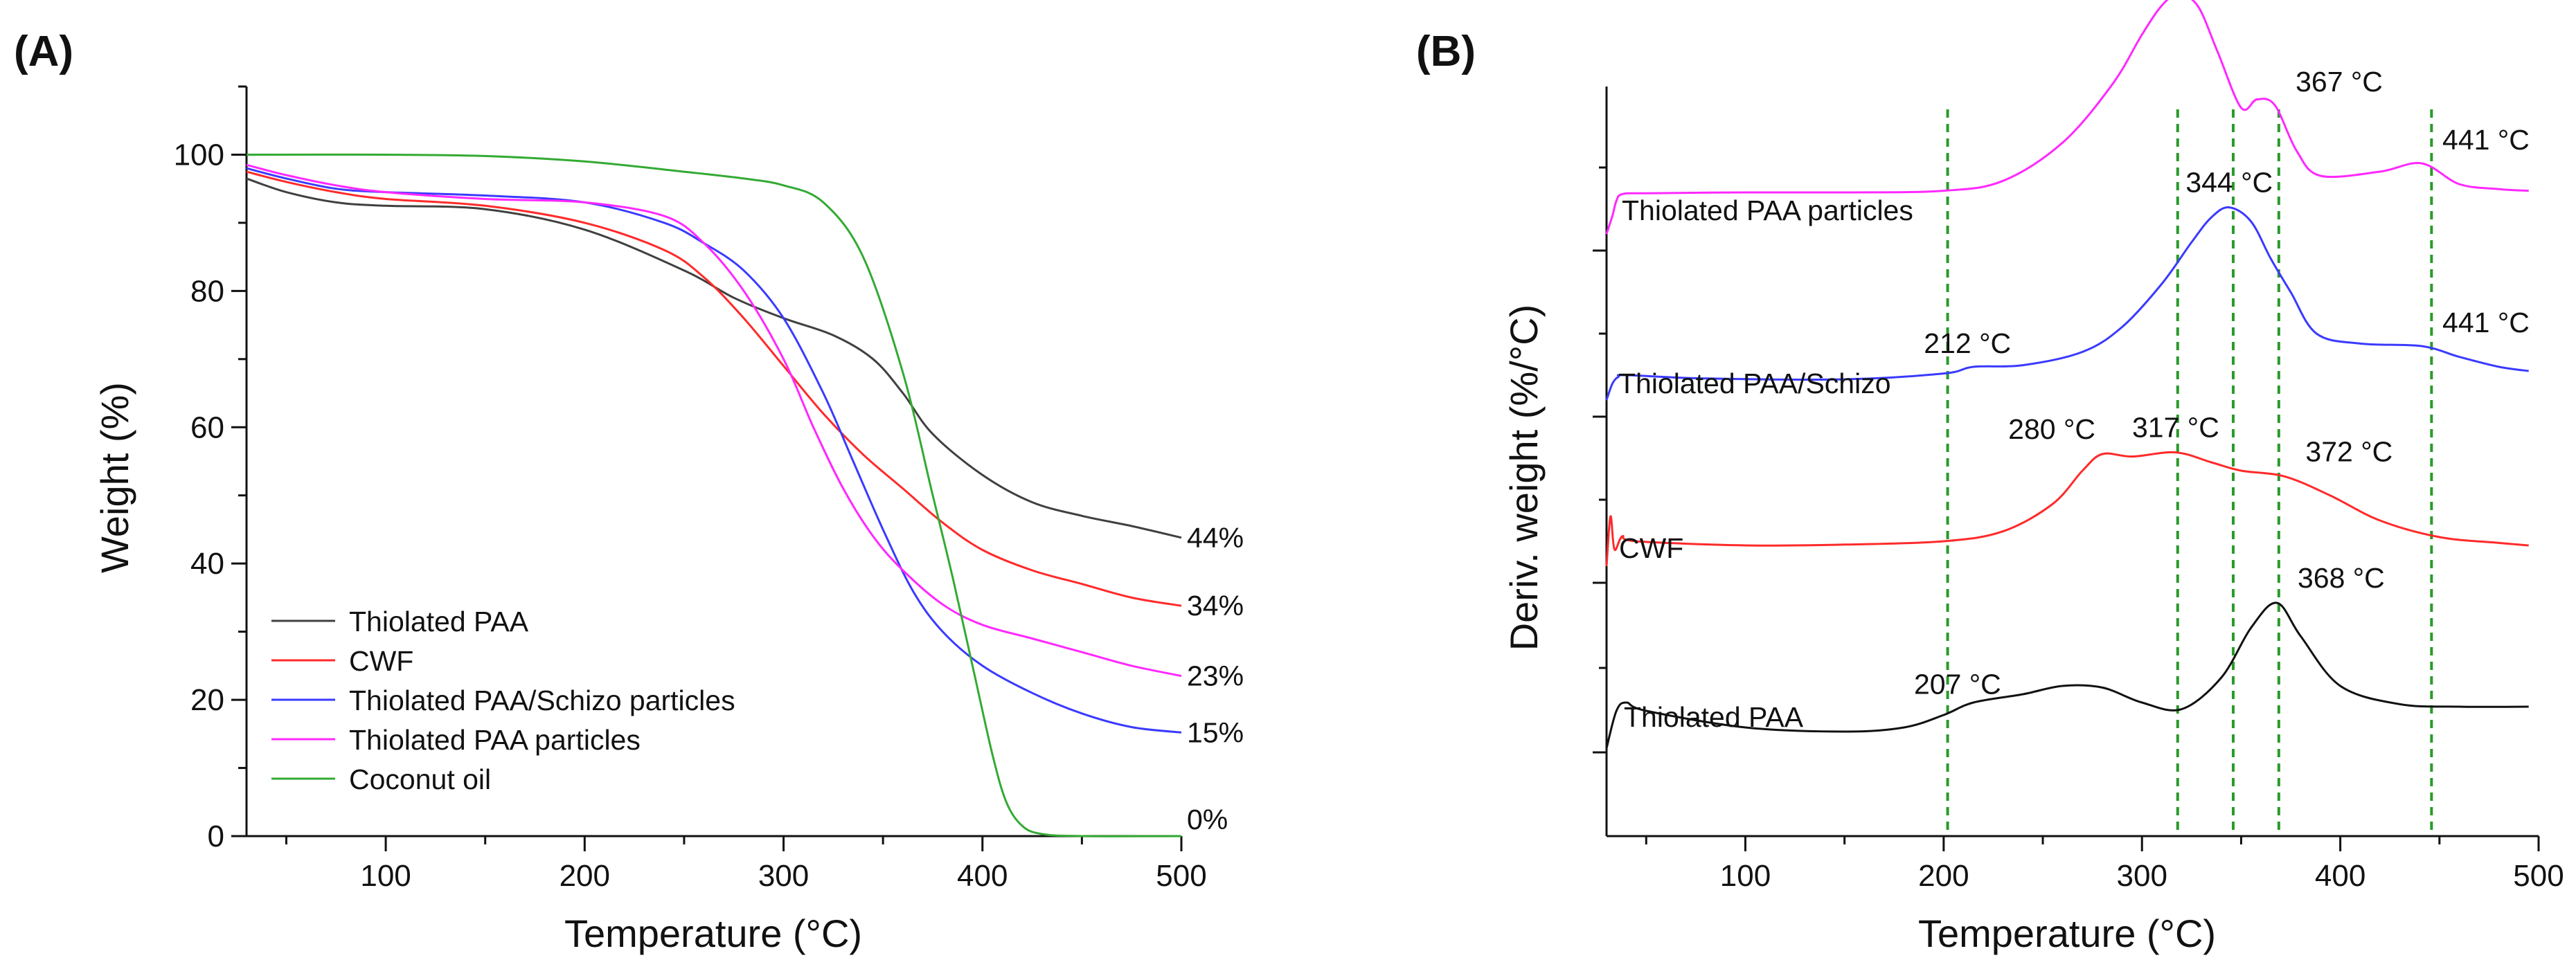 The width and height of the screenshot is (2576, 969). Describe the element at coordinates (207, 564) in the screenshot. I see `y-tick-label: 40` at that location.